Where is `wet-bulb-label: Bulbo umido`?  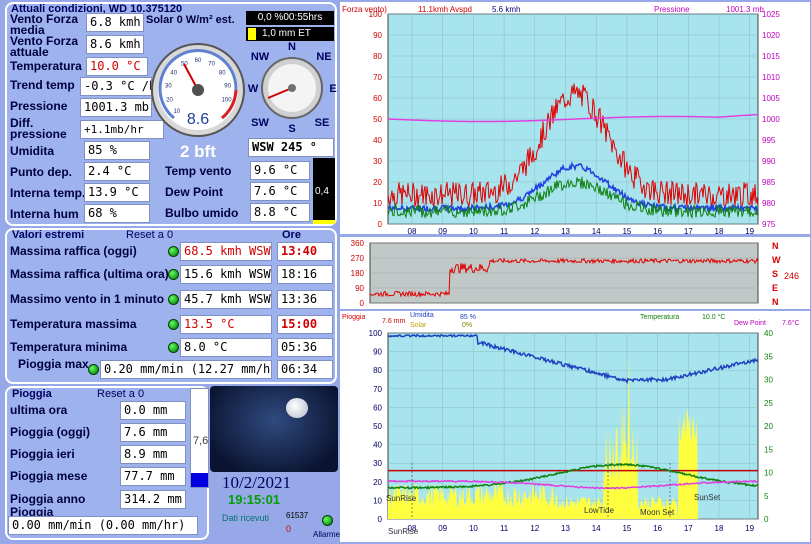 wet-bulb-label: Bulbo umido is located at coordinates (202, 213).